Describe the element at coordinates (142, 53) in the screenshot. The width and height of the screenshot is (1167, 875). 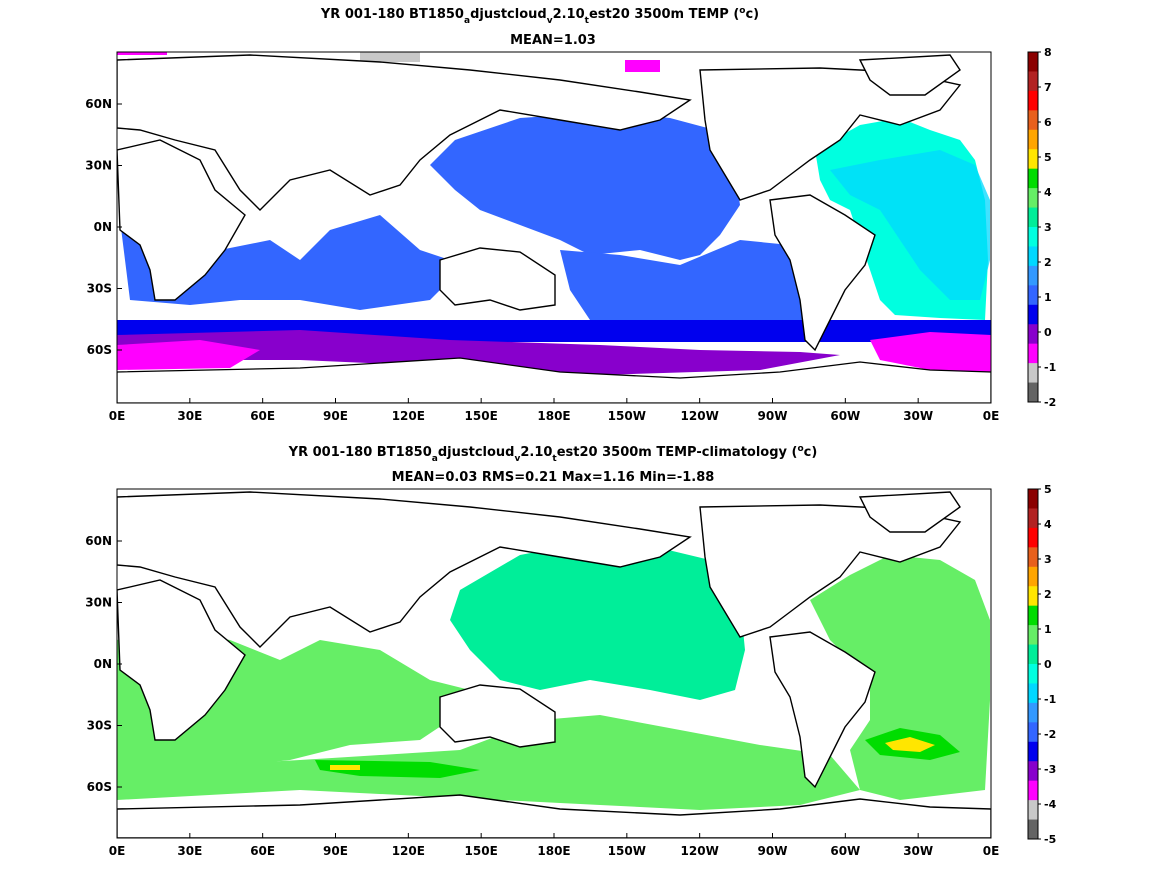
I see `field-arctic-edge` at that location.